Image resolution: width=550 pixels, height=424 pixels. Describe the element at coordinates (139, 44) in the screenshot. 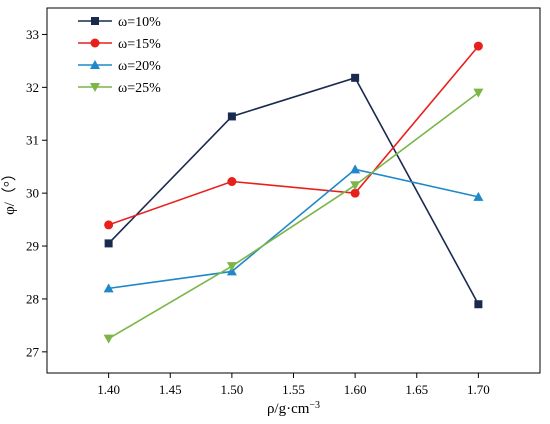

I see `legend-label: ω=15%` at that location.